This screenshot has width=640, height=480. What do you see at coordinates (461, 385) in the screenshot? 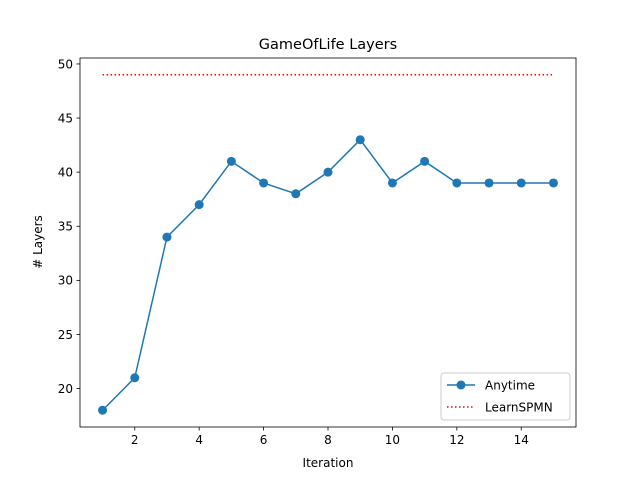
I see `legend-marker` at bounding box center [461, 385].